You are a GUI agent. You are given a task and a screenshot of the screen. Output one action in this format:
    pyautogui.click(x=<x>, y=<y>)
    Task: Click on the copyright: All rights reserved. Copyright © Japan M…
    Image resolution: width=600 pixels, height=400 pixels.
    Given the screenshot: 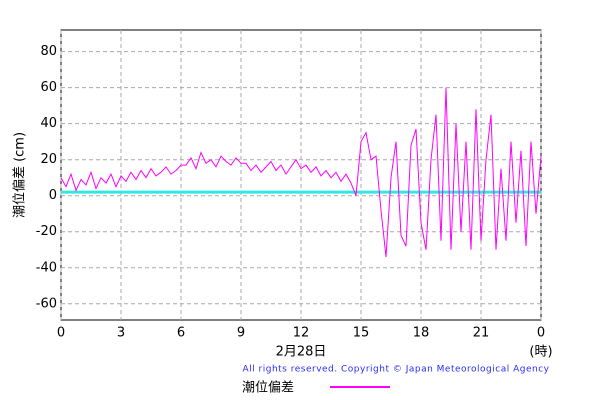 What is the action you would take?
    pyautogui.click(x=396, y=370)
    